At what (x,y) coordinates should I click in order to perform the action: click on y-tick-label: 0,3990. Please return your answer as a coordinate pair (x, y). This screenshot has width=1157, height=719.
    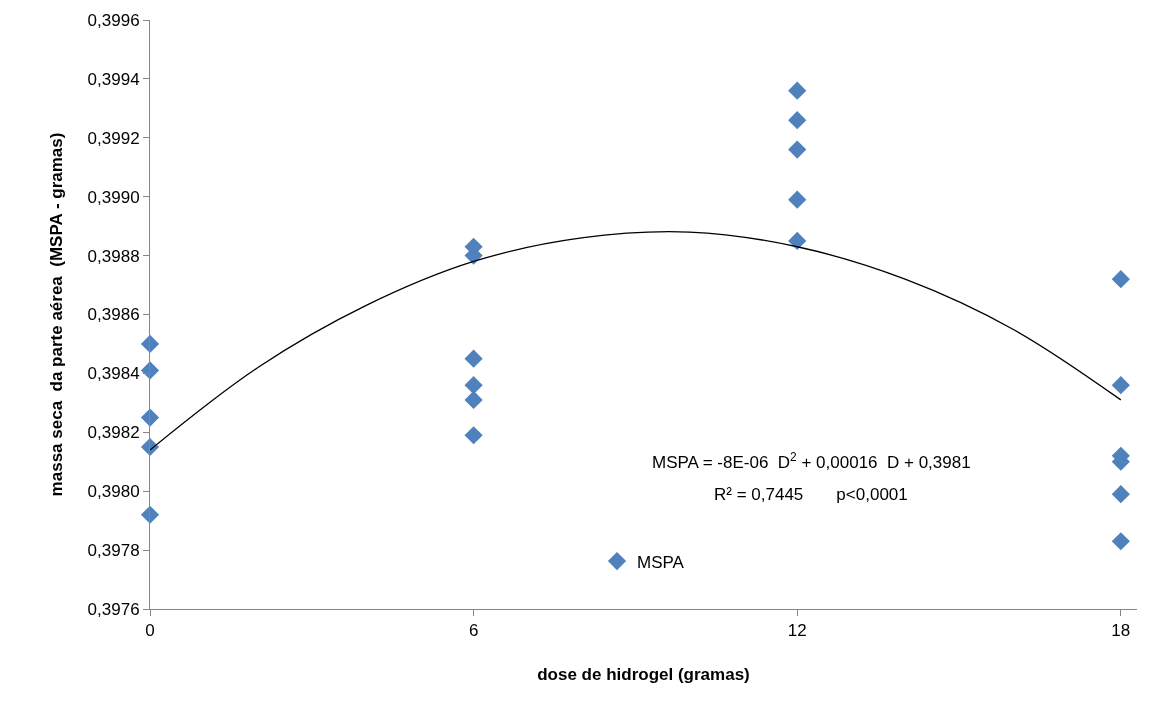
    Looking at the image, I should click on (113, 197).